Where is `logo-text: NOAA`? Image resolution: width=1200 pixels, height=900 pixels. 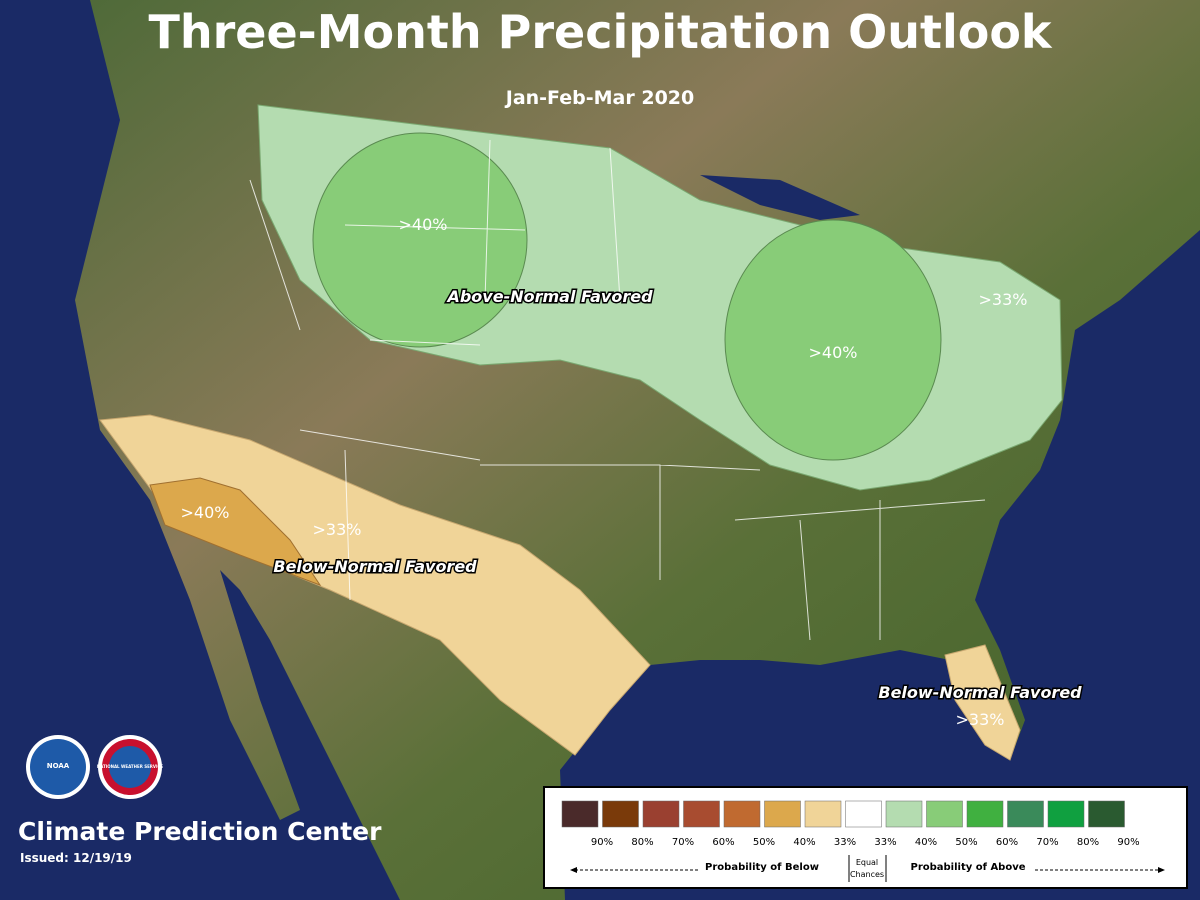
logo-text: NOAA is located at coordinates (58, 766).